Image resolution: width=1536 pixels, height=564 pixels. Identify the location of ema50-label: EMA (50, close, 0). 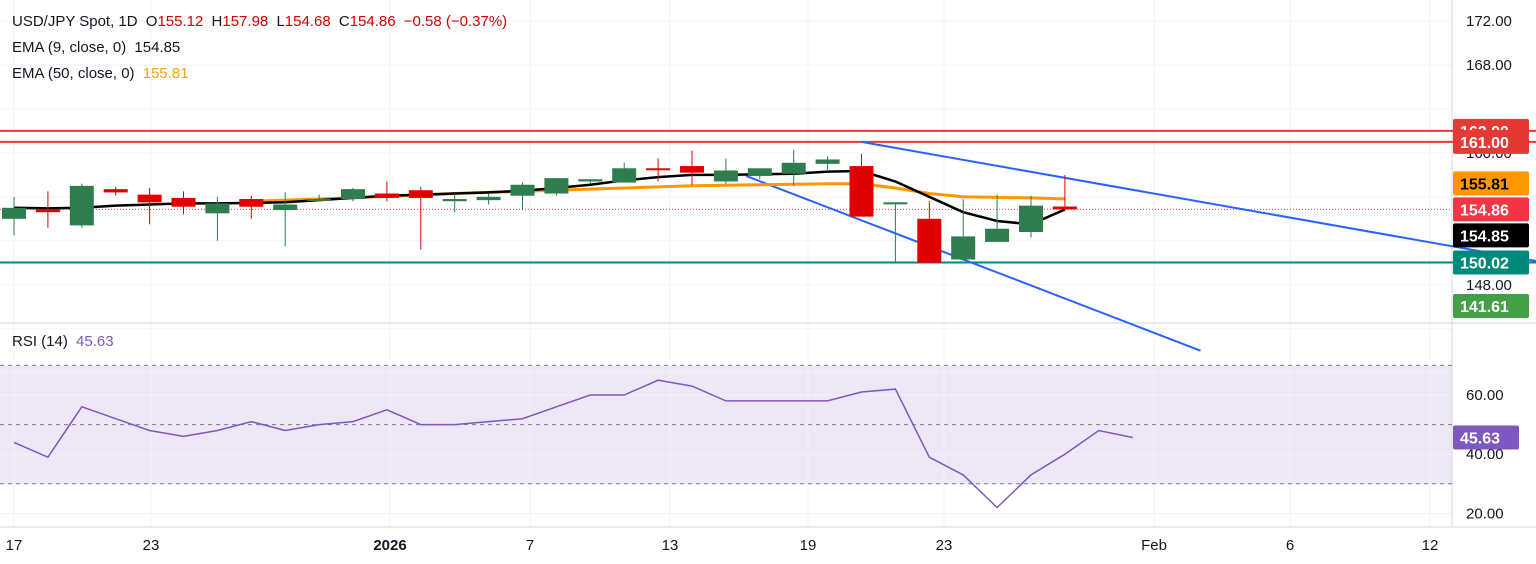
(73, 73).